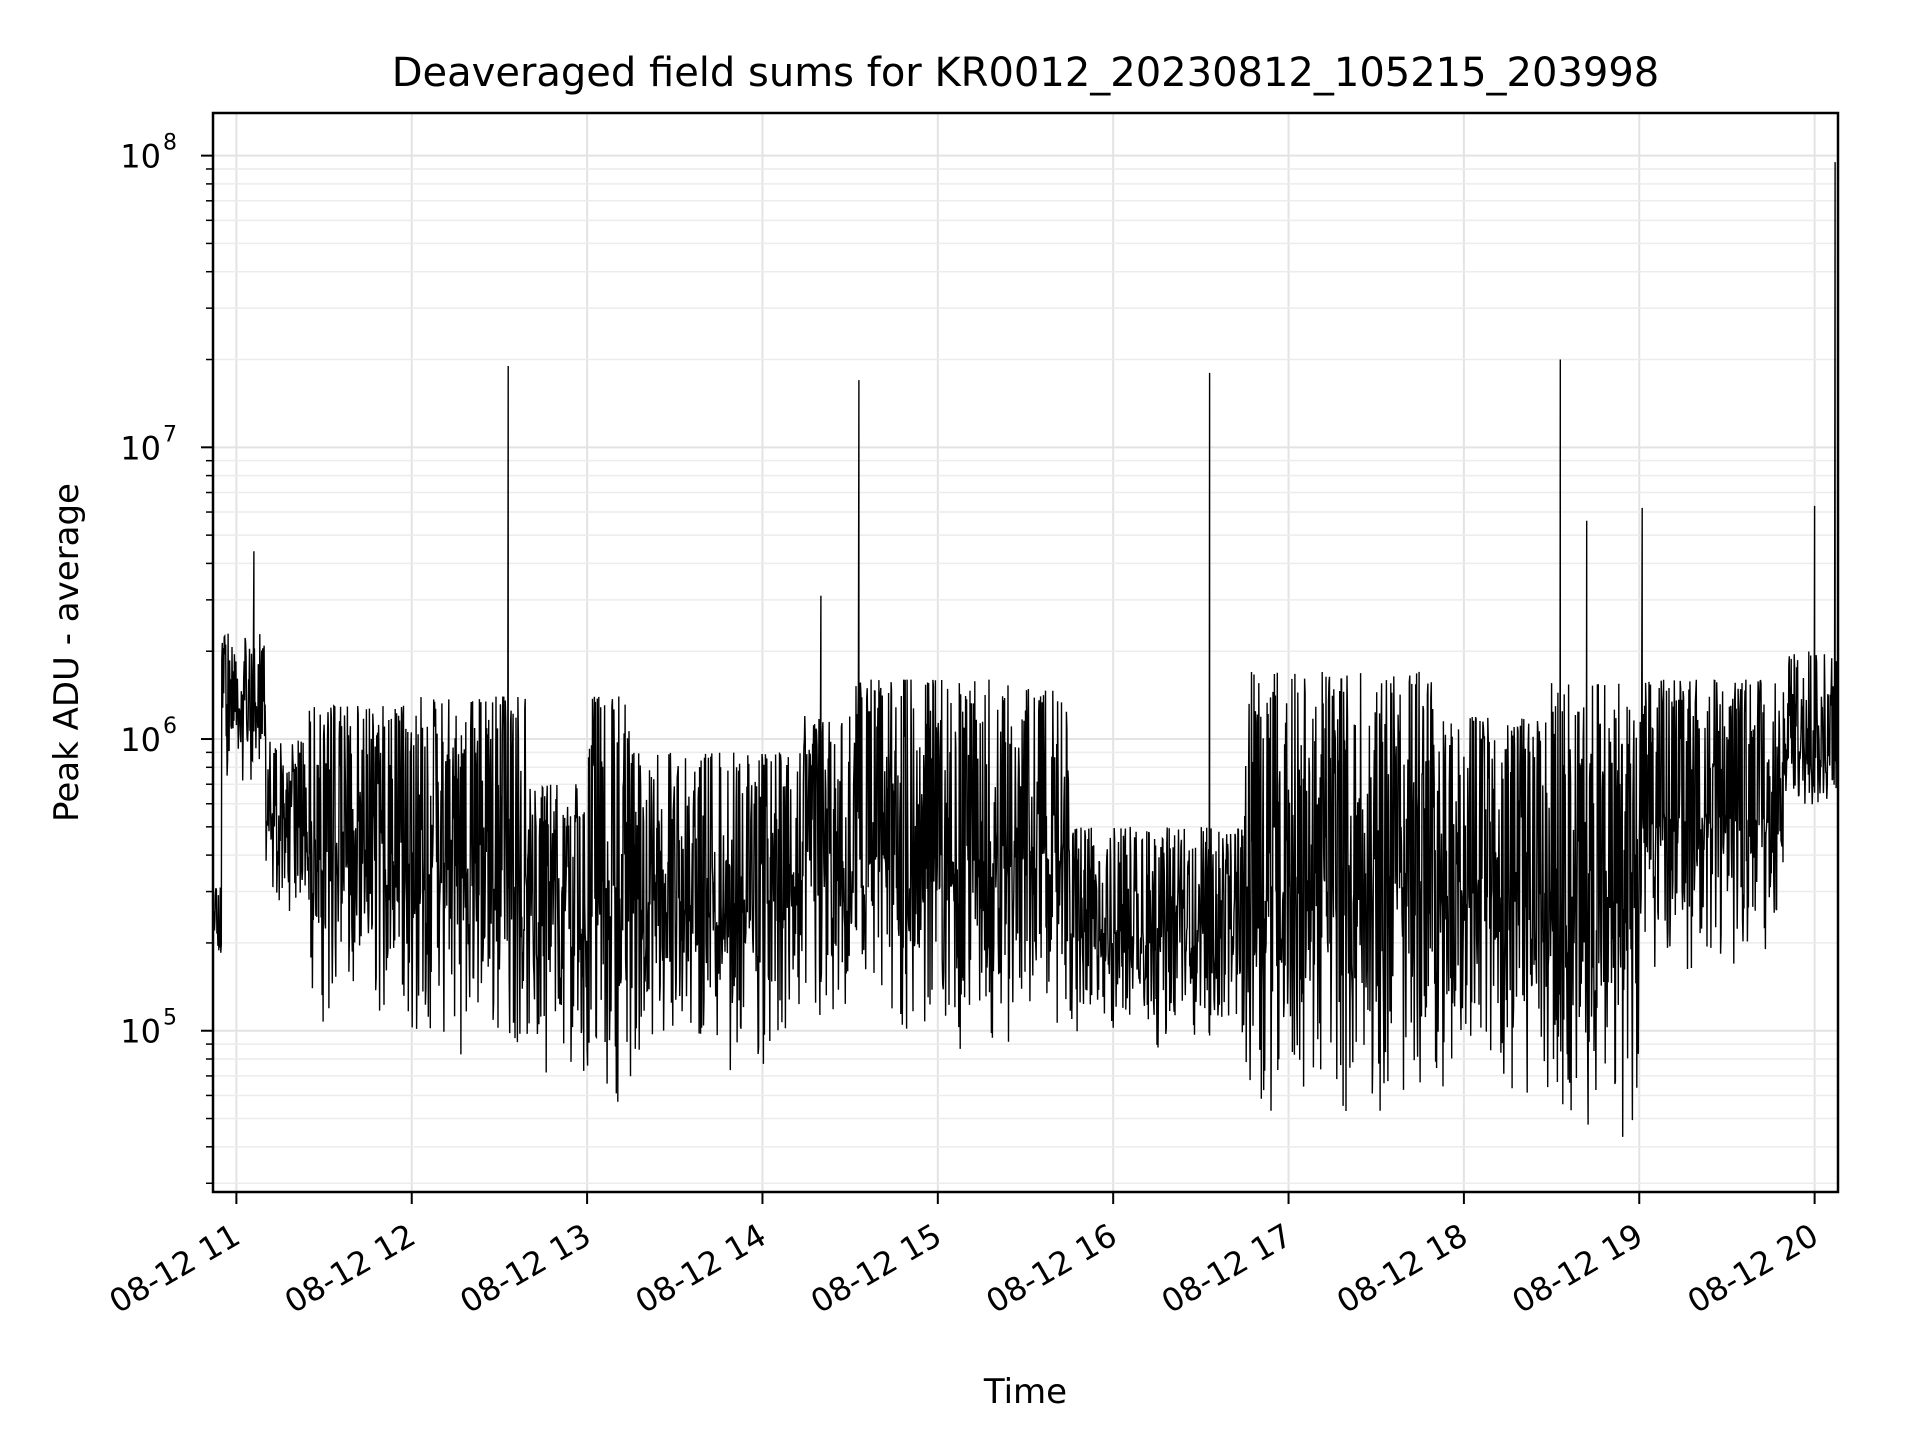 The width and height of the screenshot is (1920, 1440). I want to click on y-tick-exponent: 6, so click(170, 726).